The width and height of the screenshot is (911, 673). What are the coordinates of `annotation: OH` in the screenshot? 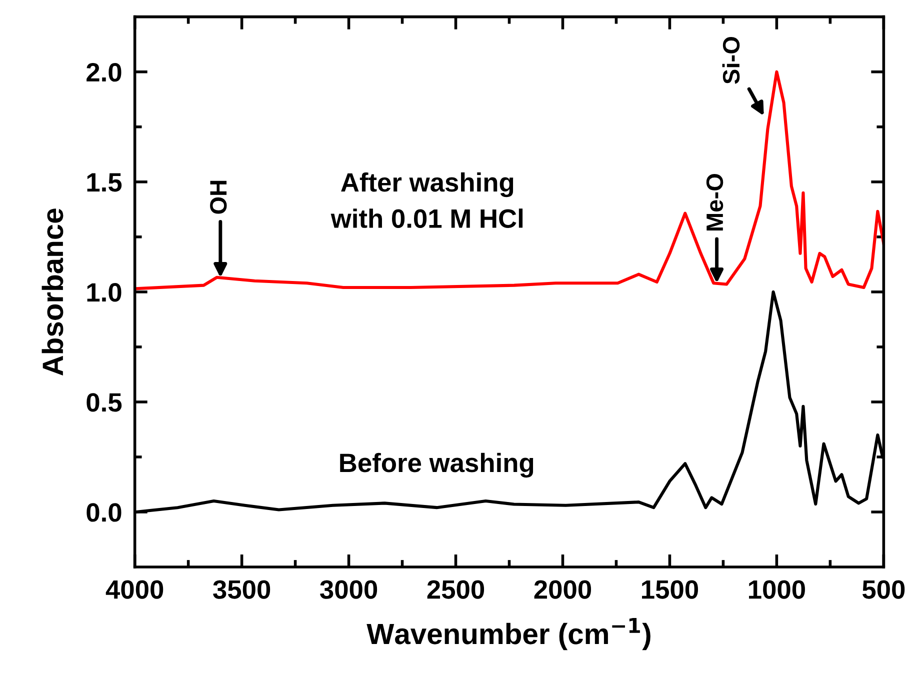 It's located at (218, 197).